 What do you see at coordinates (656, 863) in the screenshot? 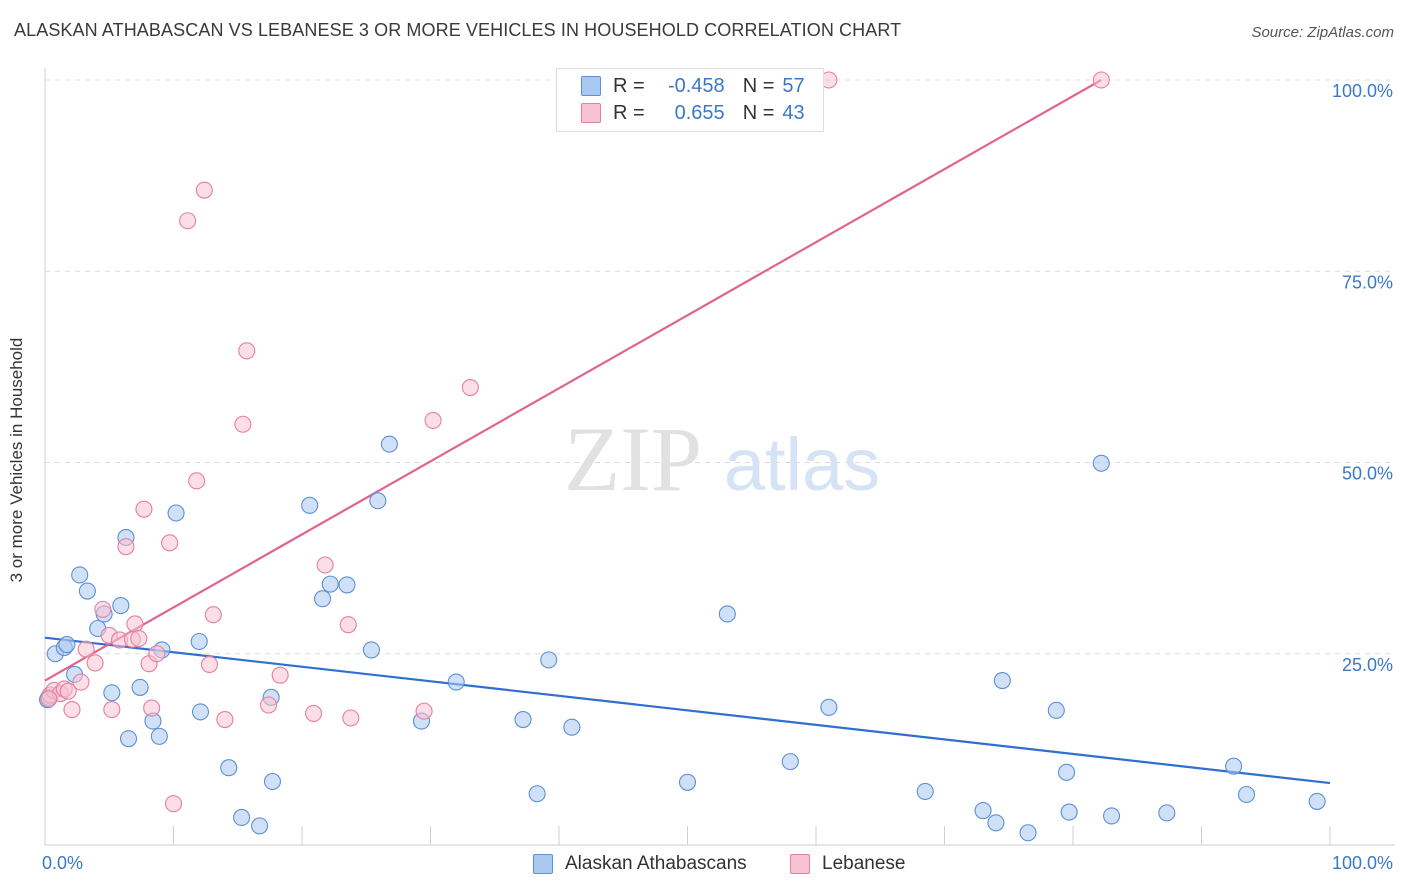
I see `bottom-legend-label: Alaskan Athabascans` at bounding box center [656, 863].